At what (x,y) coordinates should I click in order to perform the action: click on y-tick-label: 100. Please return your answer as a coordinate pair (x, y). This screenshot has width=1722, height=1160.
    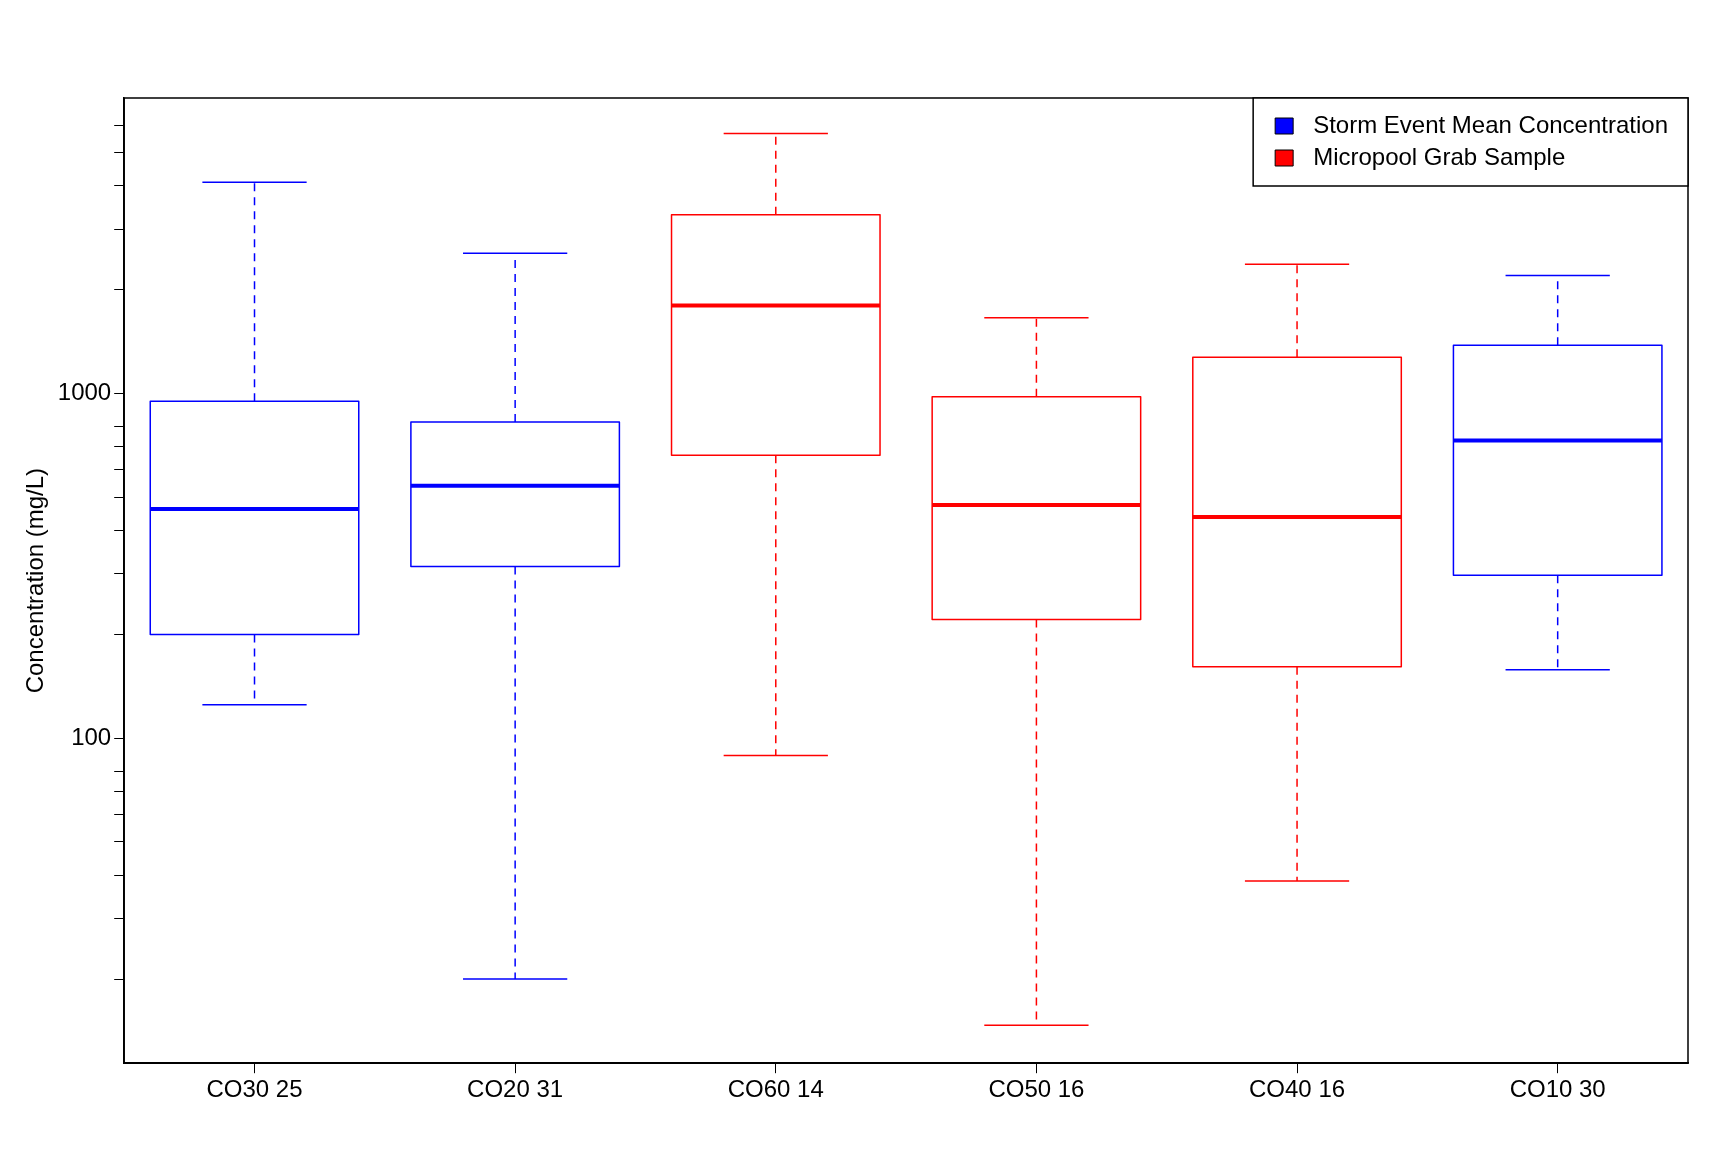
    Looking at the image, I should click on (91, 736).